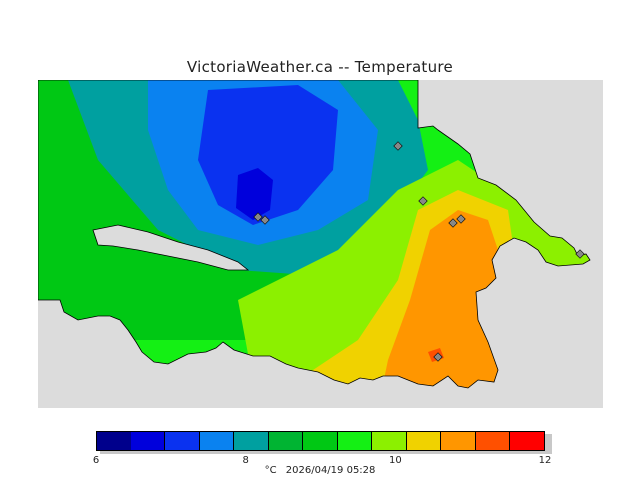  What do you see at coordinates (545, 460) in the screenshot?
I see `colorbar-tick-label: 12` at bounding box center [545, 460].